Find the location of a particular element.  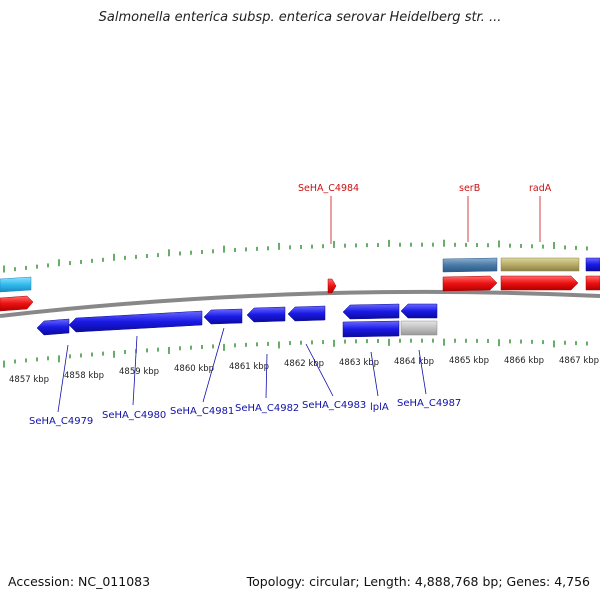

gene-forward-blue-right is located at coordinates (592, 264).